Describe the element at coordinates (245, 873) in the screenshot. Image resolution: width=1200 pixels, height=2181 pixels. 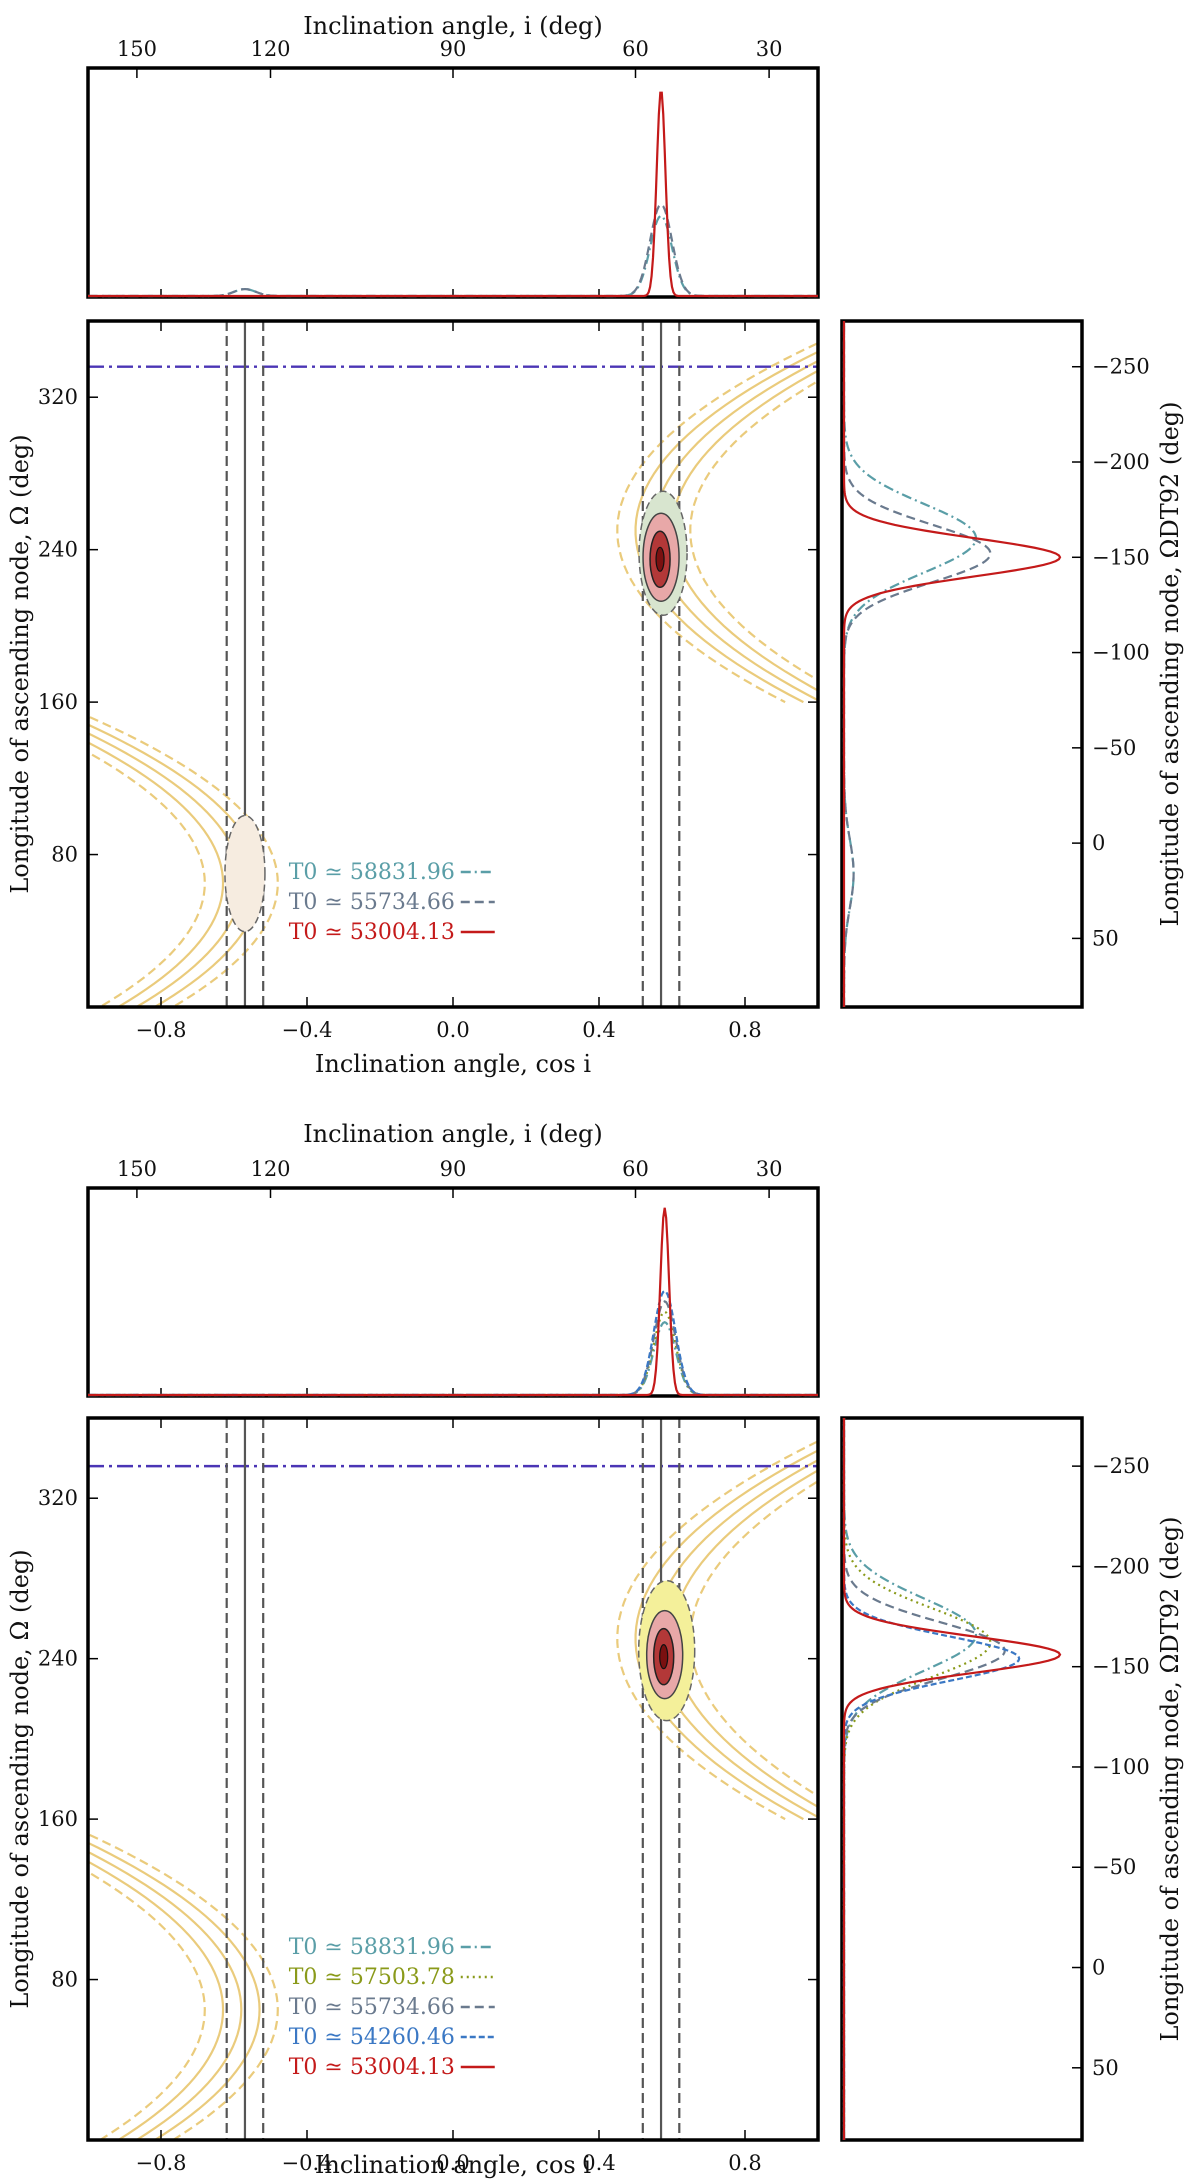
I see `contour-secondary` at that location.